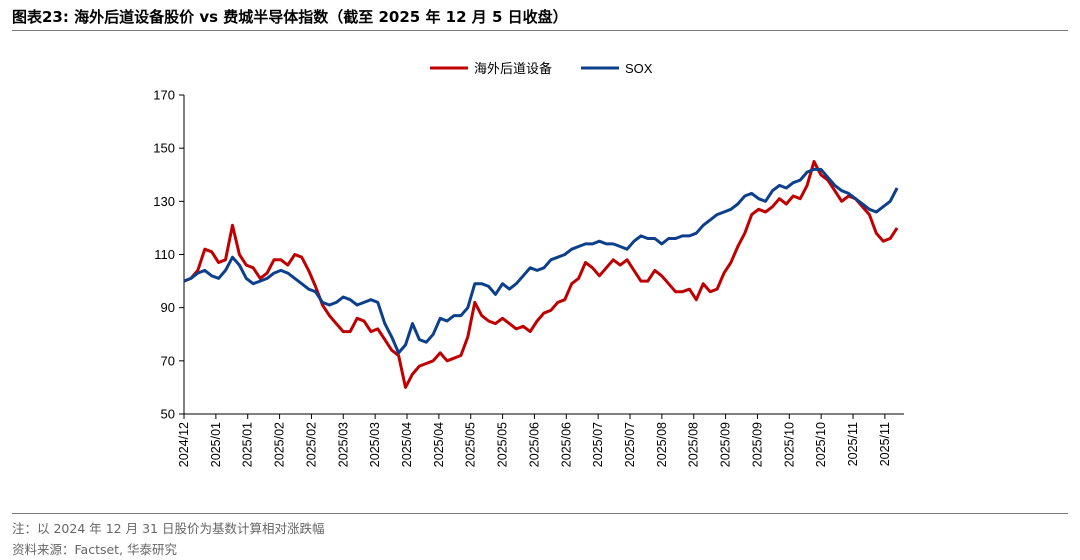 This screenshot has width=1080, height=560. I want to click on y-tick-label: 70, so click(168, 360).